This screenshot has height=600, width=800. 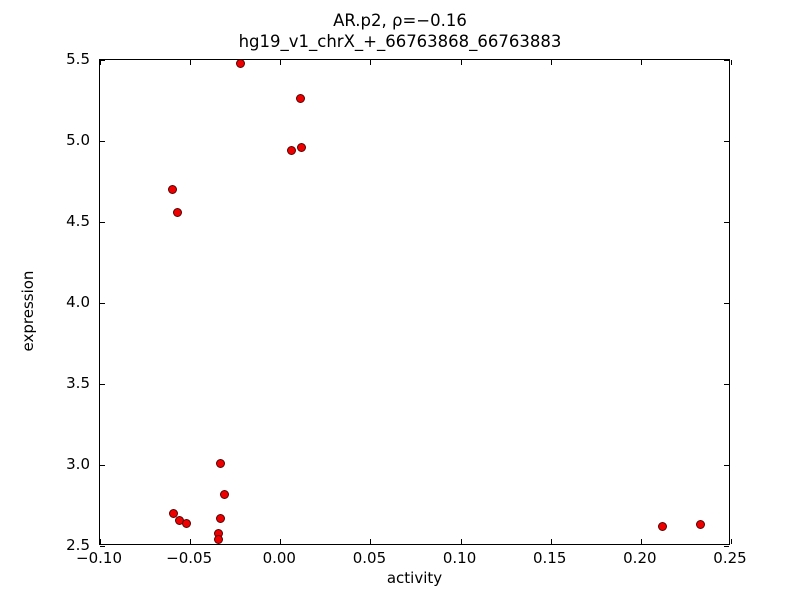 I want to click on y-axis-tick-label: 4.5, so click(x=78, y=221).